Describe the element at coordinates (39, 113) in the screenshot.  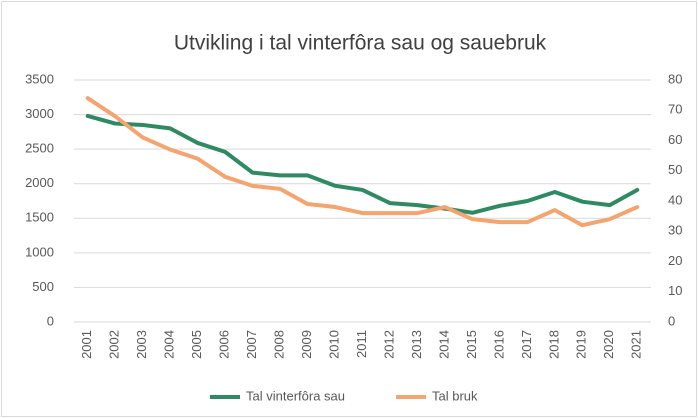
I see `y-tick-label: 3000` at that location.